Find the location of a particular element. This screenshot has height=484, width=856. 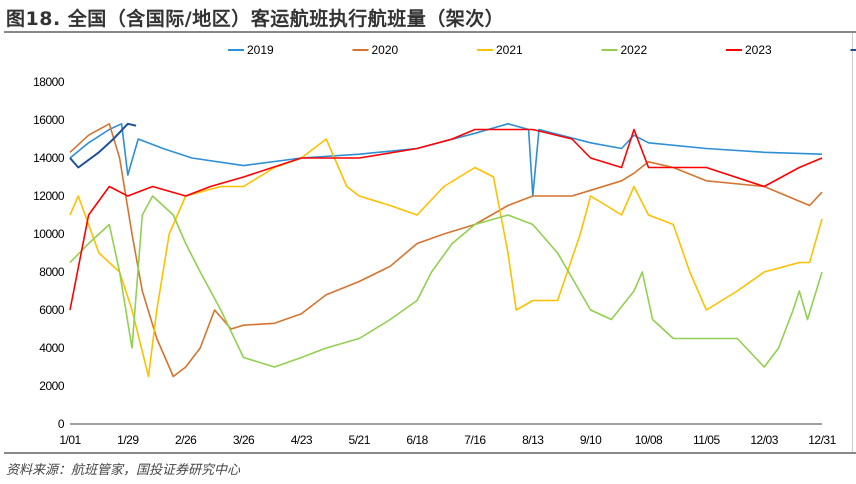

x-tick-label: 9/10 is located at coordinates (591, 440).